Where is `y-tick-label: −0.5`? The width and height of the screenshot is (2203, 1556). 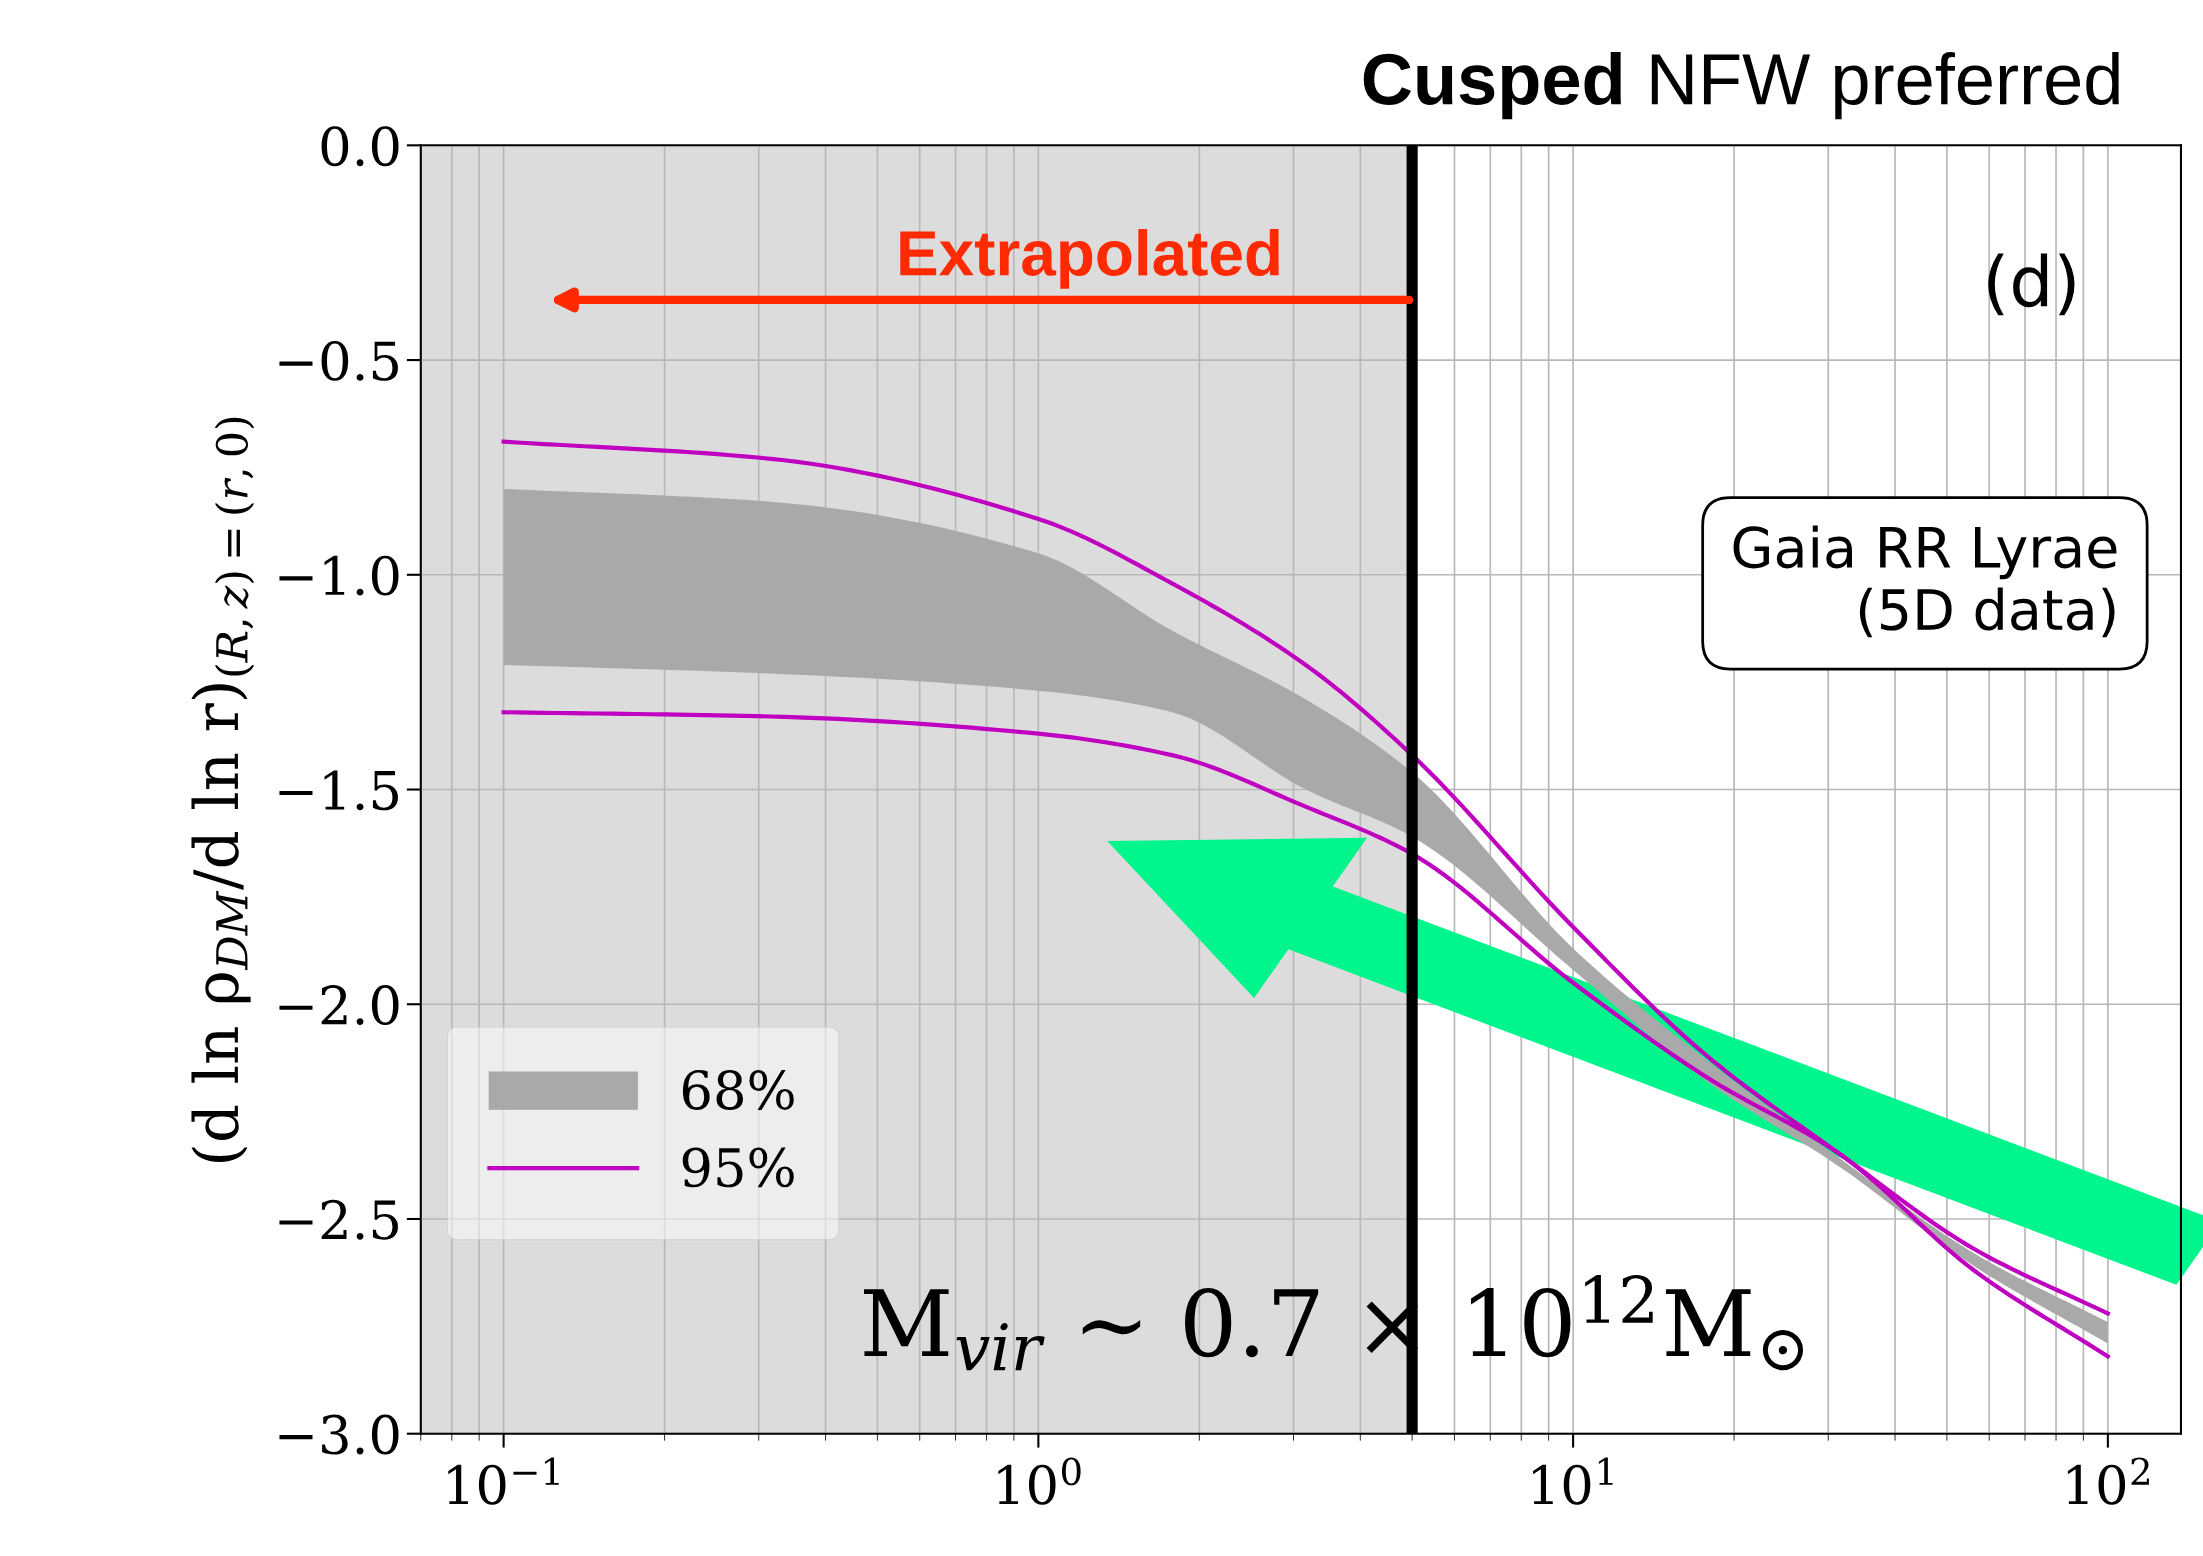 y-tick-label: −0.5 is located at coordinates (338, 360).